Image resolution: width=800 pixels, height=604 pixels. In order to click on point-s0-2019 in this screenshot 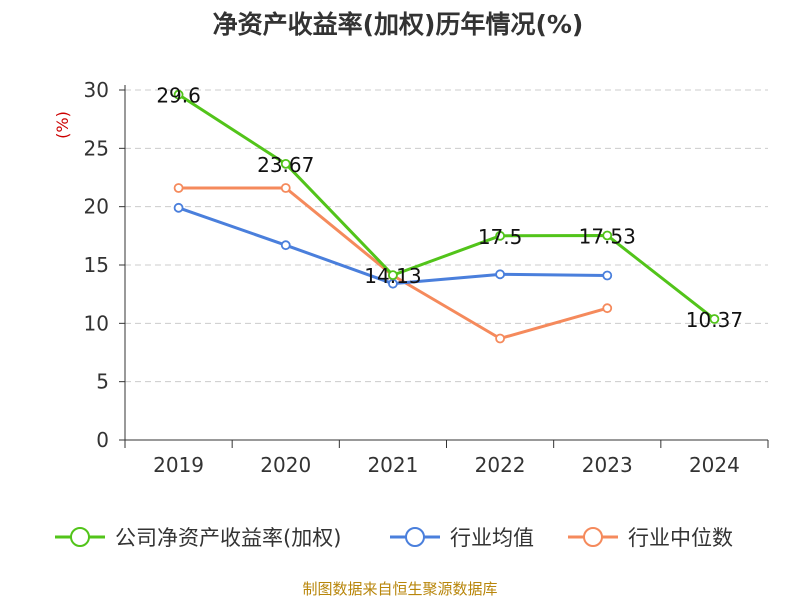, I will do `click(178, 94)`.